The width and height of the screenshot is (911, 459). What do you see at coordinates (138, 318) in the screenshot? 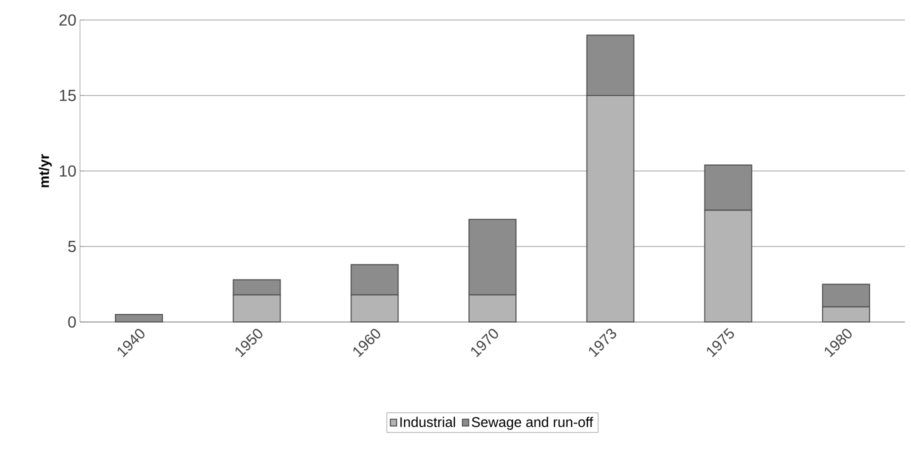
I see `bar` at bounding box center [138, 318].